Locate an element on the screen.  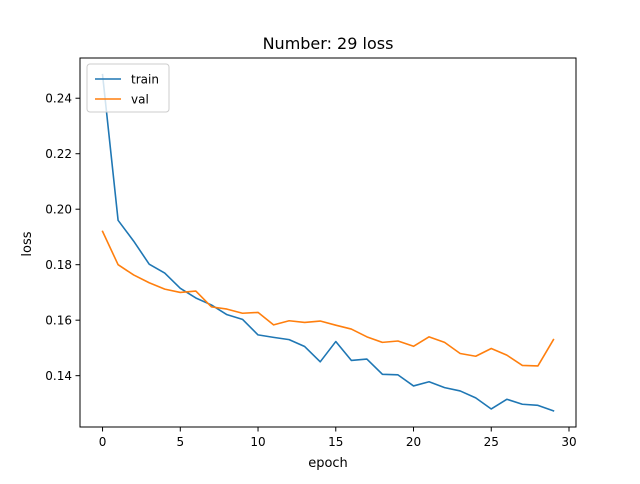
y-tick-label: 0.22 is located at coordinates (58, 154).